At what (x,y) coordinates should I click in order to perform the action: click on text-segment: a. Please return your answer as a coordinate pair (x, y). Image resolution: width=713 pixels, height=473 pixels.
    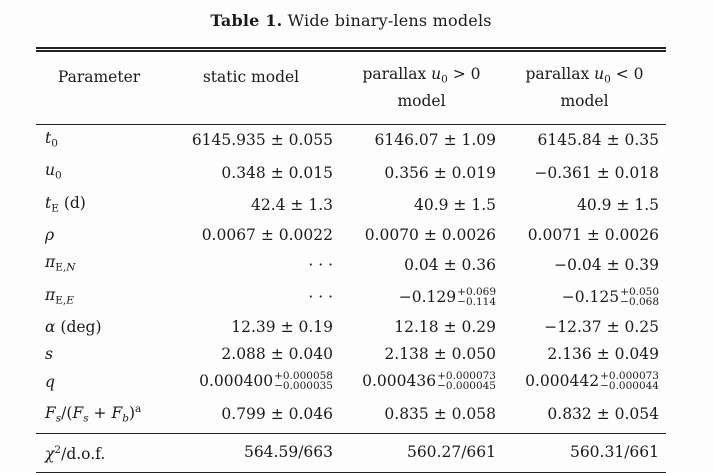
    Looking at the image, I should click on (138, 409).